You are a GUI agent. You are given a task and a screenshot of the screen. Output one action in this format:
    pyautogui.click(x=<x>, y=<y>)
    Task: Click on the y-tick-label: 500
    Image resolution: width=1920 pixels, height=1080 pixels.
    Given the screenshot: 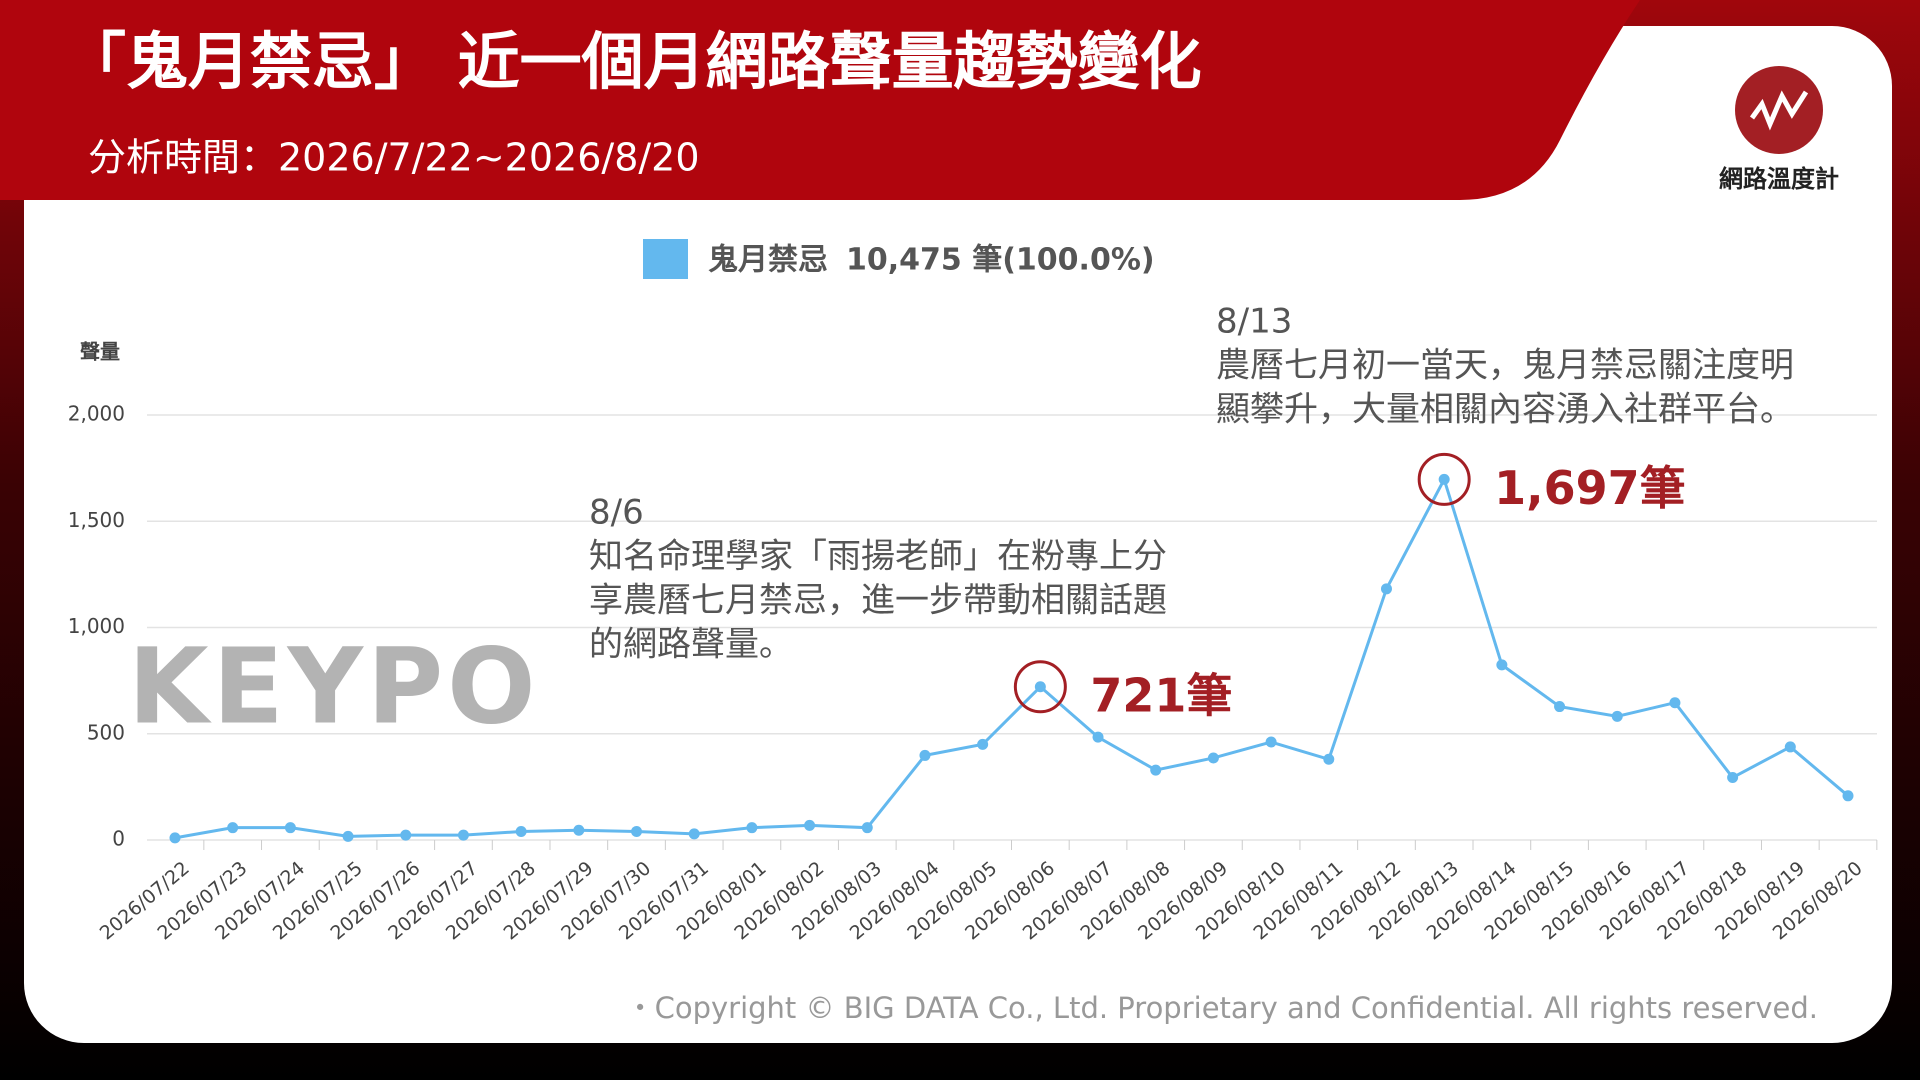 What is the action you would take?
    pyautogui.click(x=106, y=732)
    